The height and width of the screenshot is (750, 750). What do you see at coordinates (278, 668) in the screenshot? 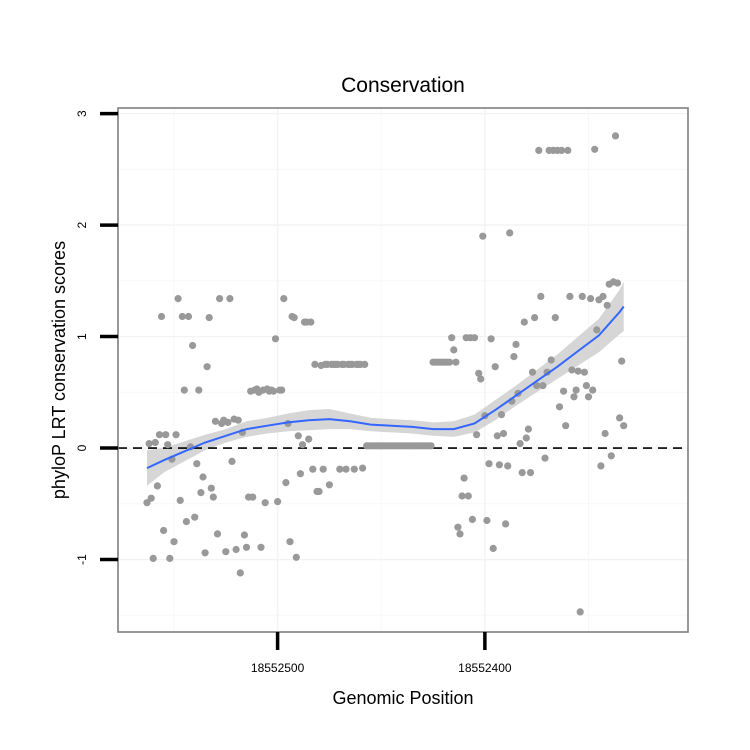
I see `x-tick-label: 18552500` at bounding box center [278, 668].